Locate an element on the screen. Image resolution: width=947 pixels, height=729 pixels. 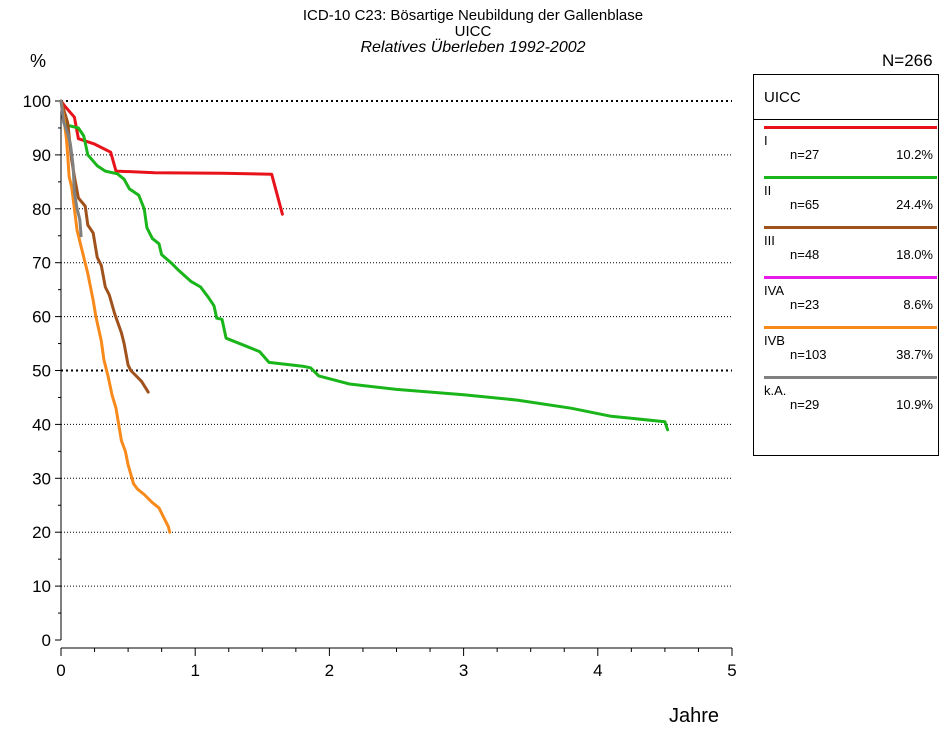
x-tick-label-3: 3 is located at coordinates (463, 670).